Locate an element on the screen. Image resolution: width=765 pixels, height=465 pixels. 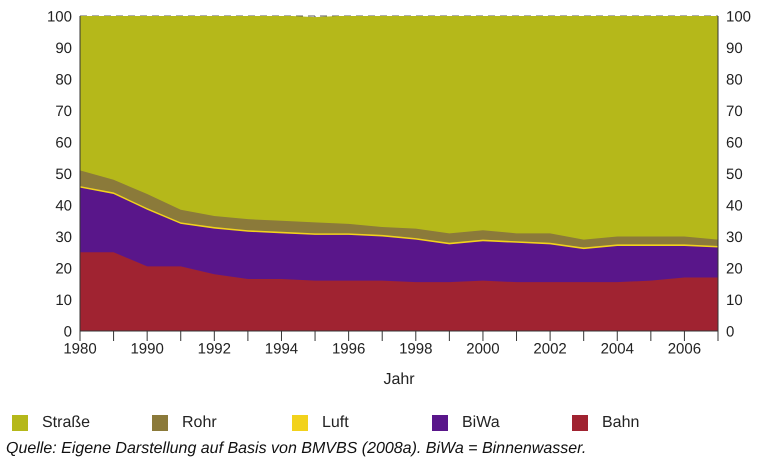
y-tick-label: 30 is located at coordinates (63, 237).